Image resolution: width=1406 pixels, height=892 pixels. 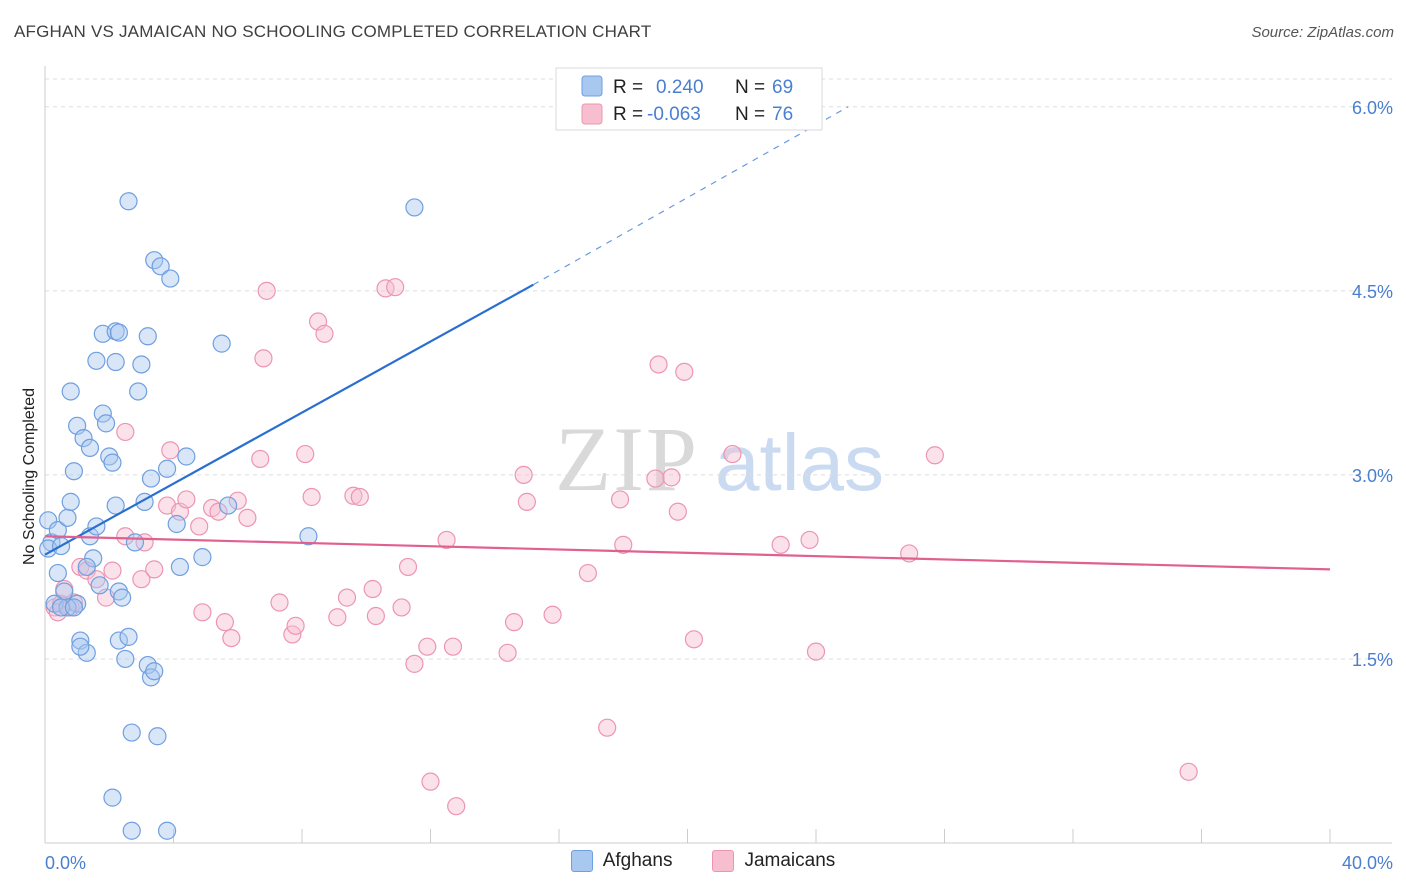 What do you see at coordinates (790, 860) in the screenshot?
I see `legend-label-jamaicans: Jamaicans` at bounding box center [790, 860].